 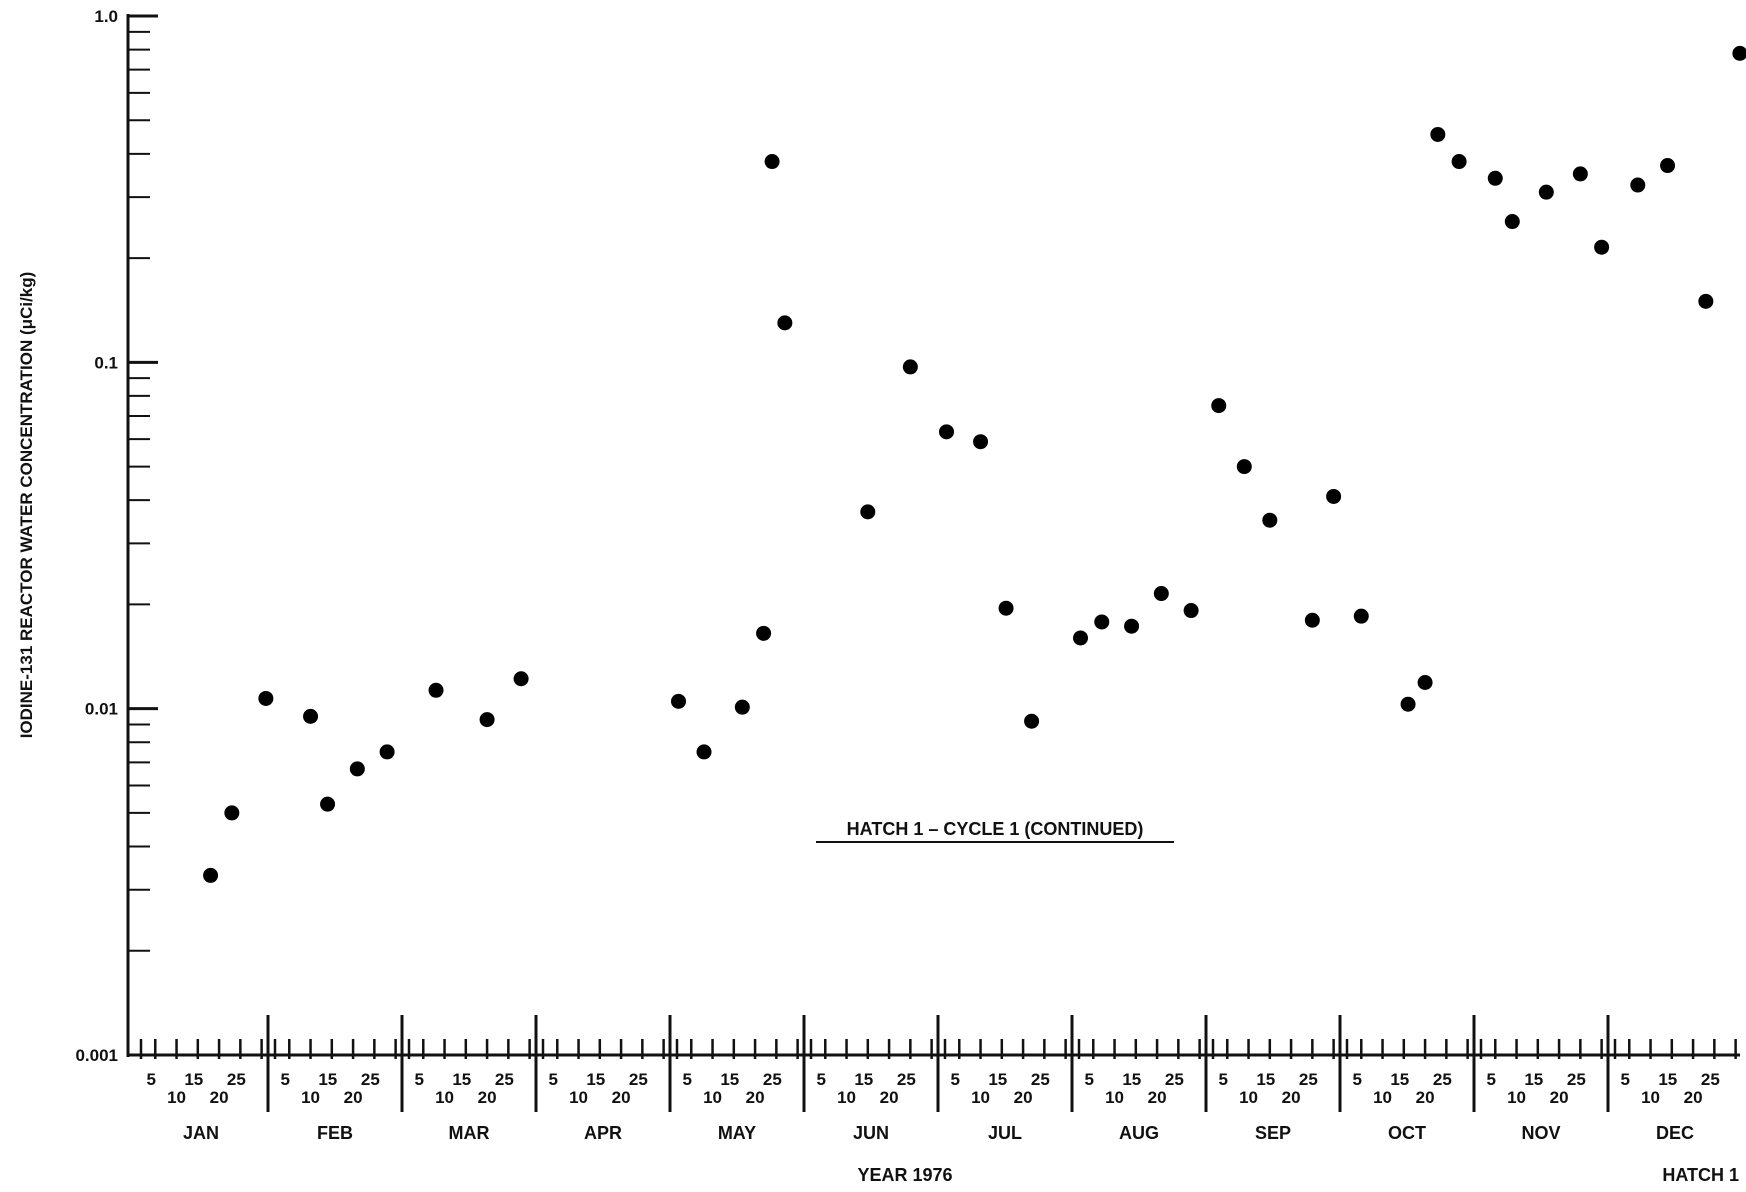 What do you see at coordinates (904, 1175) in the screenshot?
I see `x-axis-title: YEAR 1976` at bounding box center [904, 1175].